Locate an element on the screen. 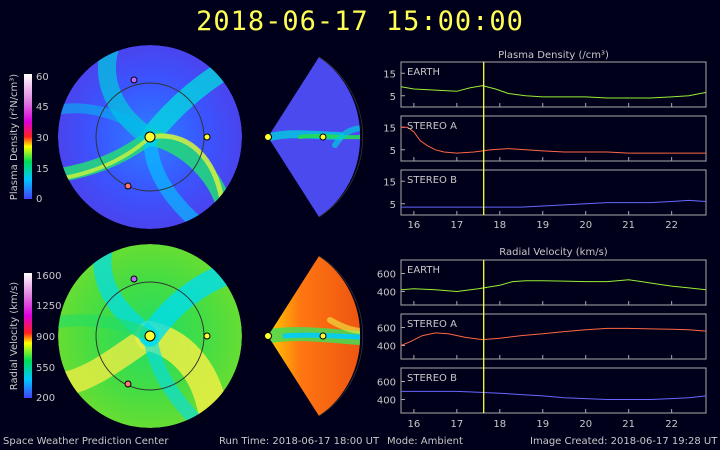 Image resolution: width=720 pixels, height=450 pixels. stereo-a-marker-velocity is located at coordinates (128, 384).